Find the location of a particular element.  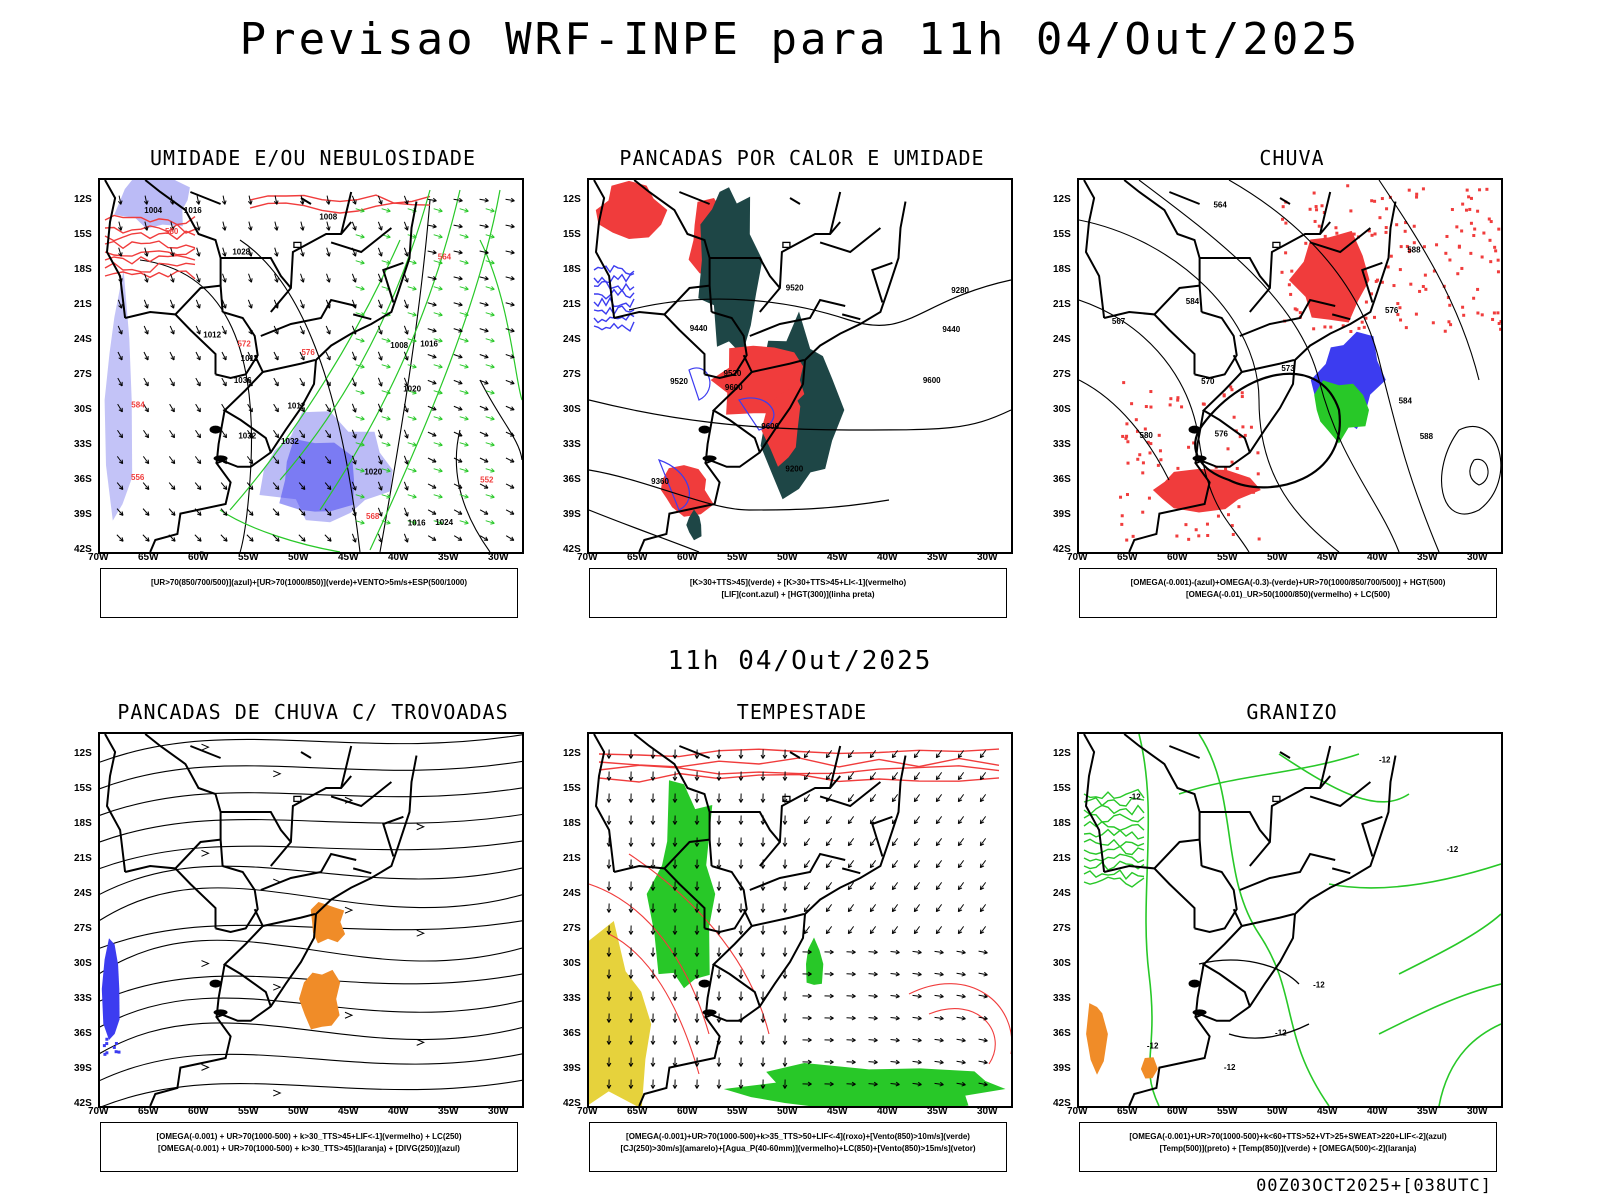

contour-label: 9520 is located at coordinates (733, 373).